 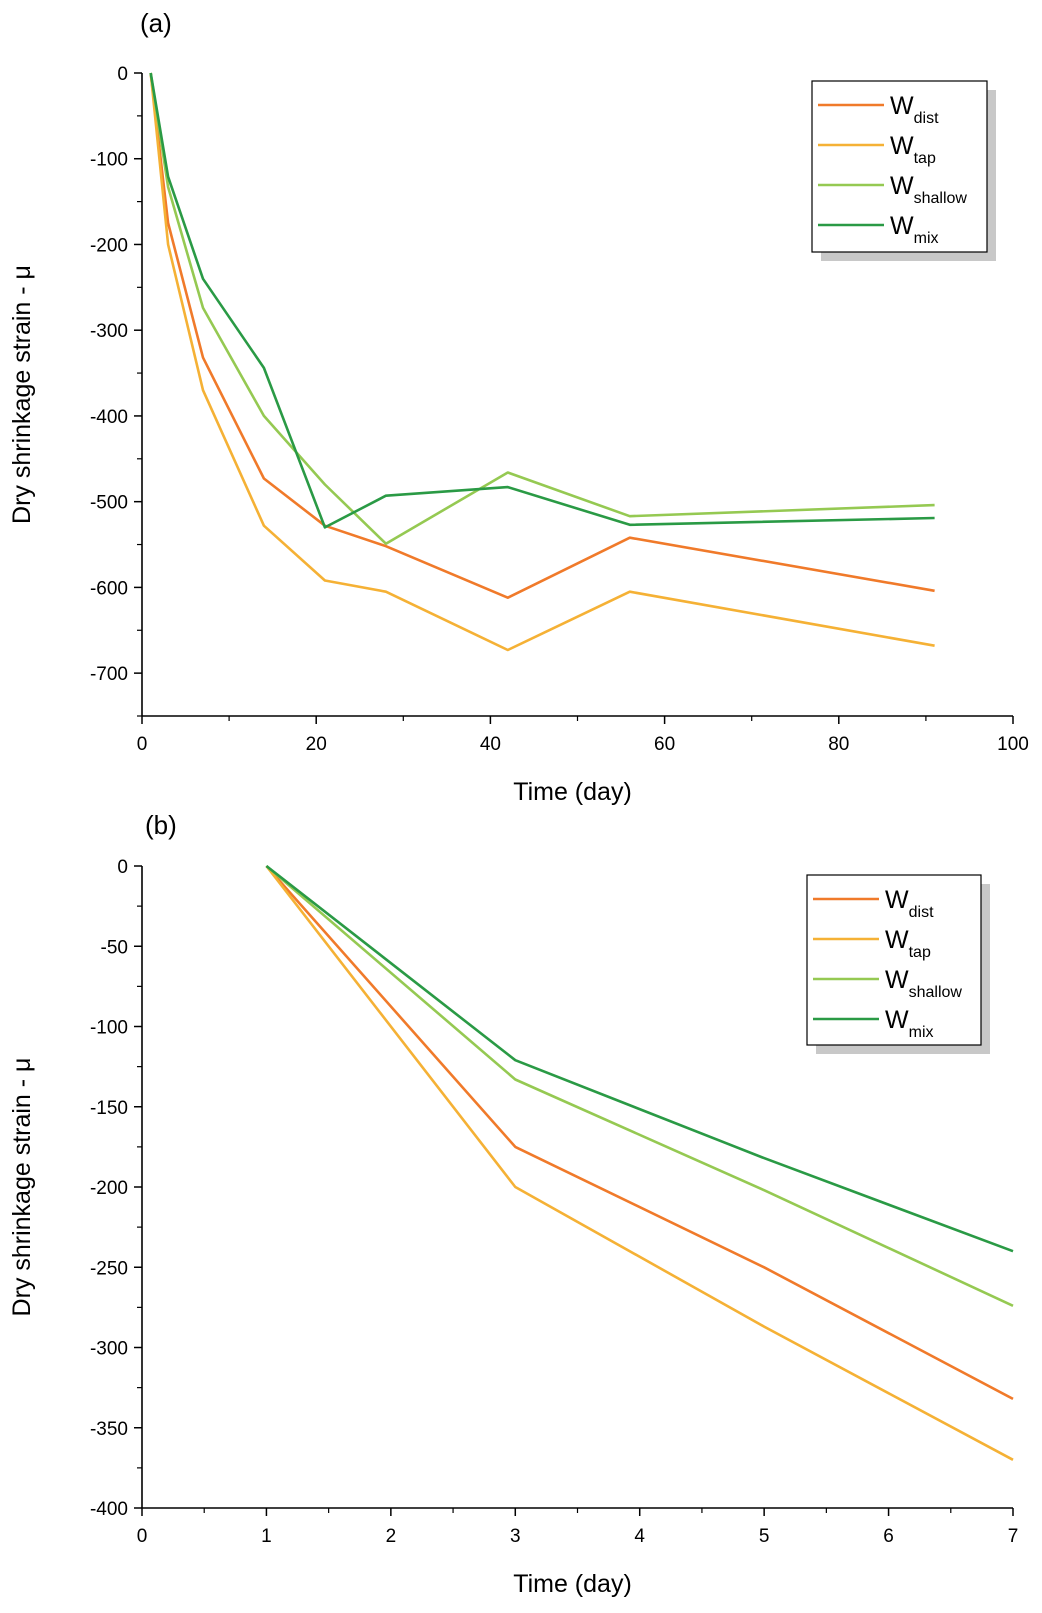 I want to click on y-tick-label: -500, so click(x=109, y=503).